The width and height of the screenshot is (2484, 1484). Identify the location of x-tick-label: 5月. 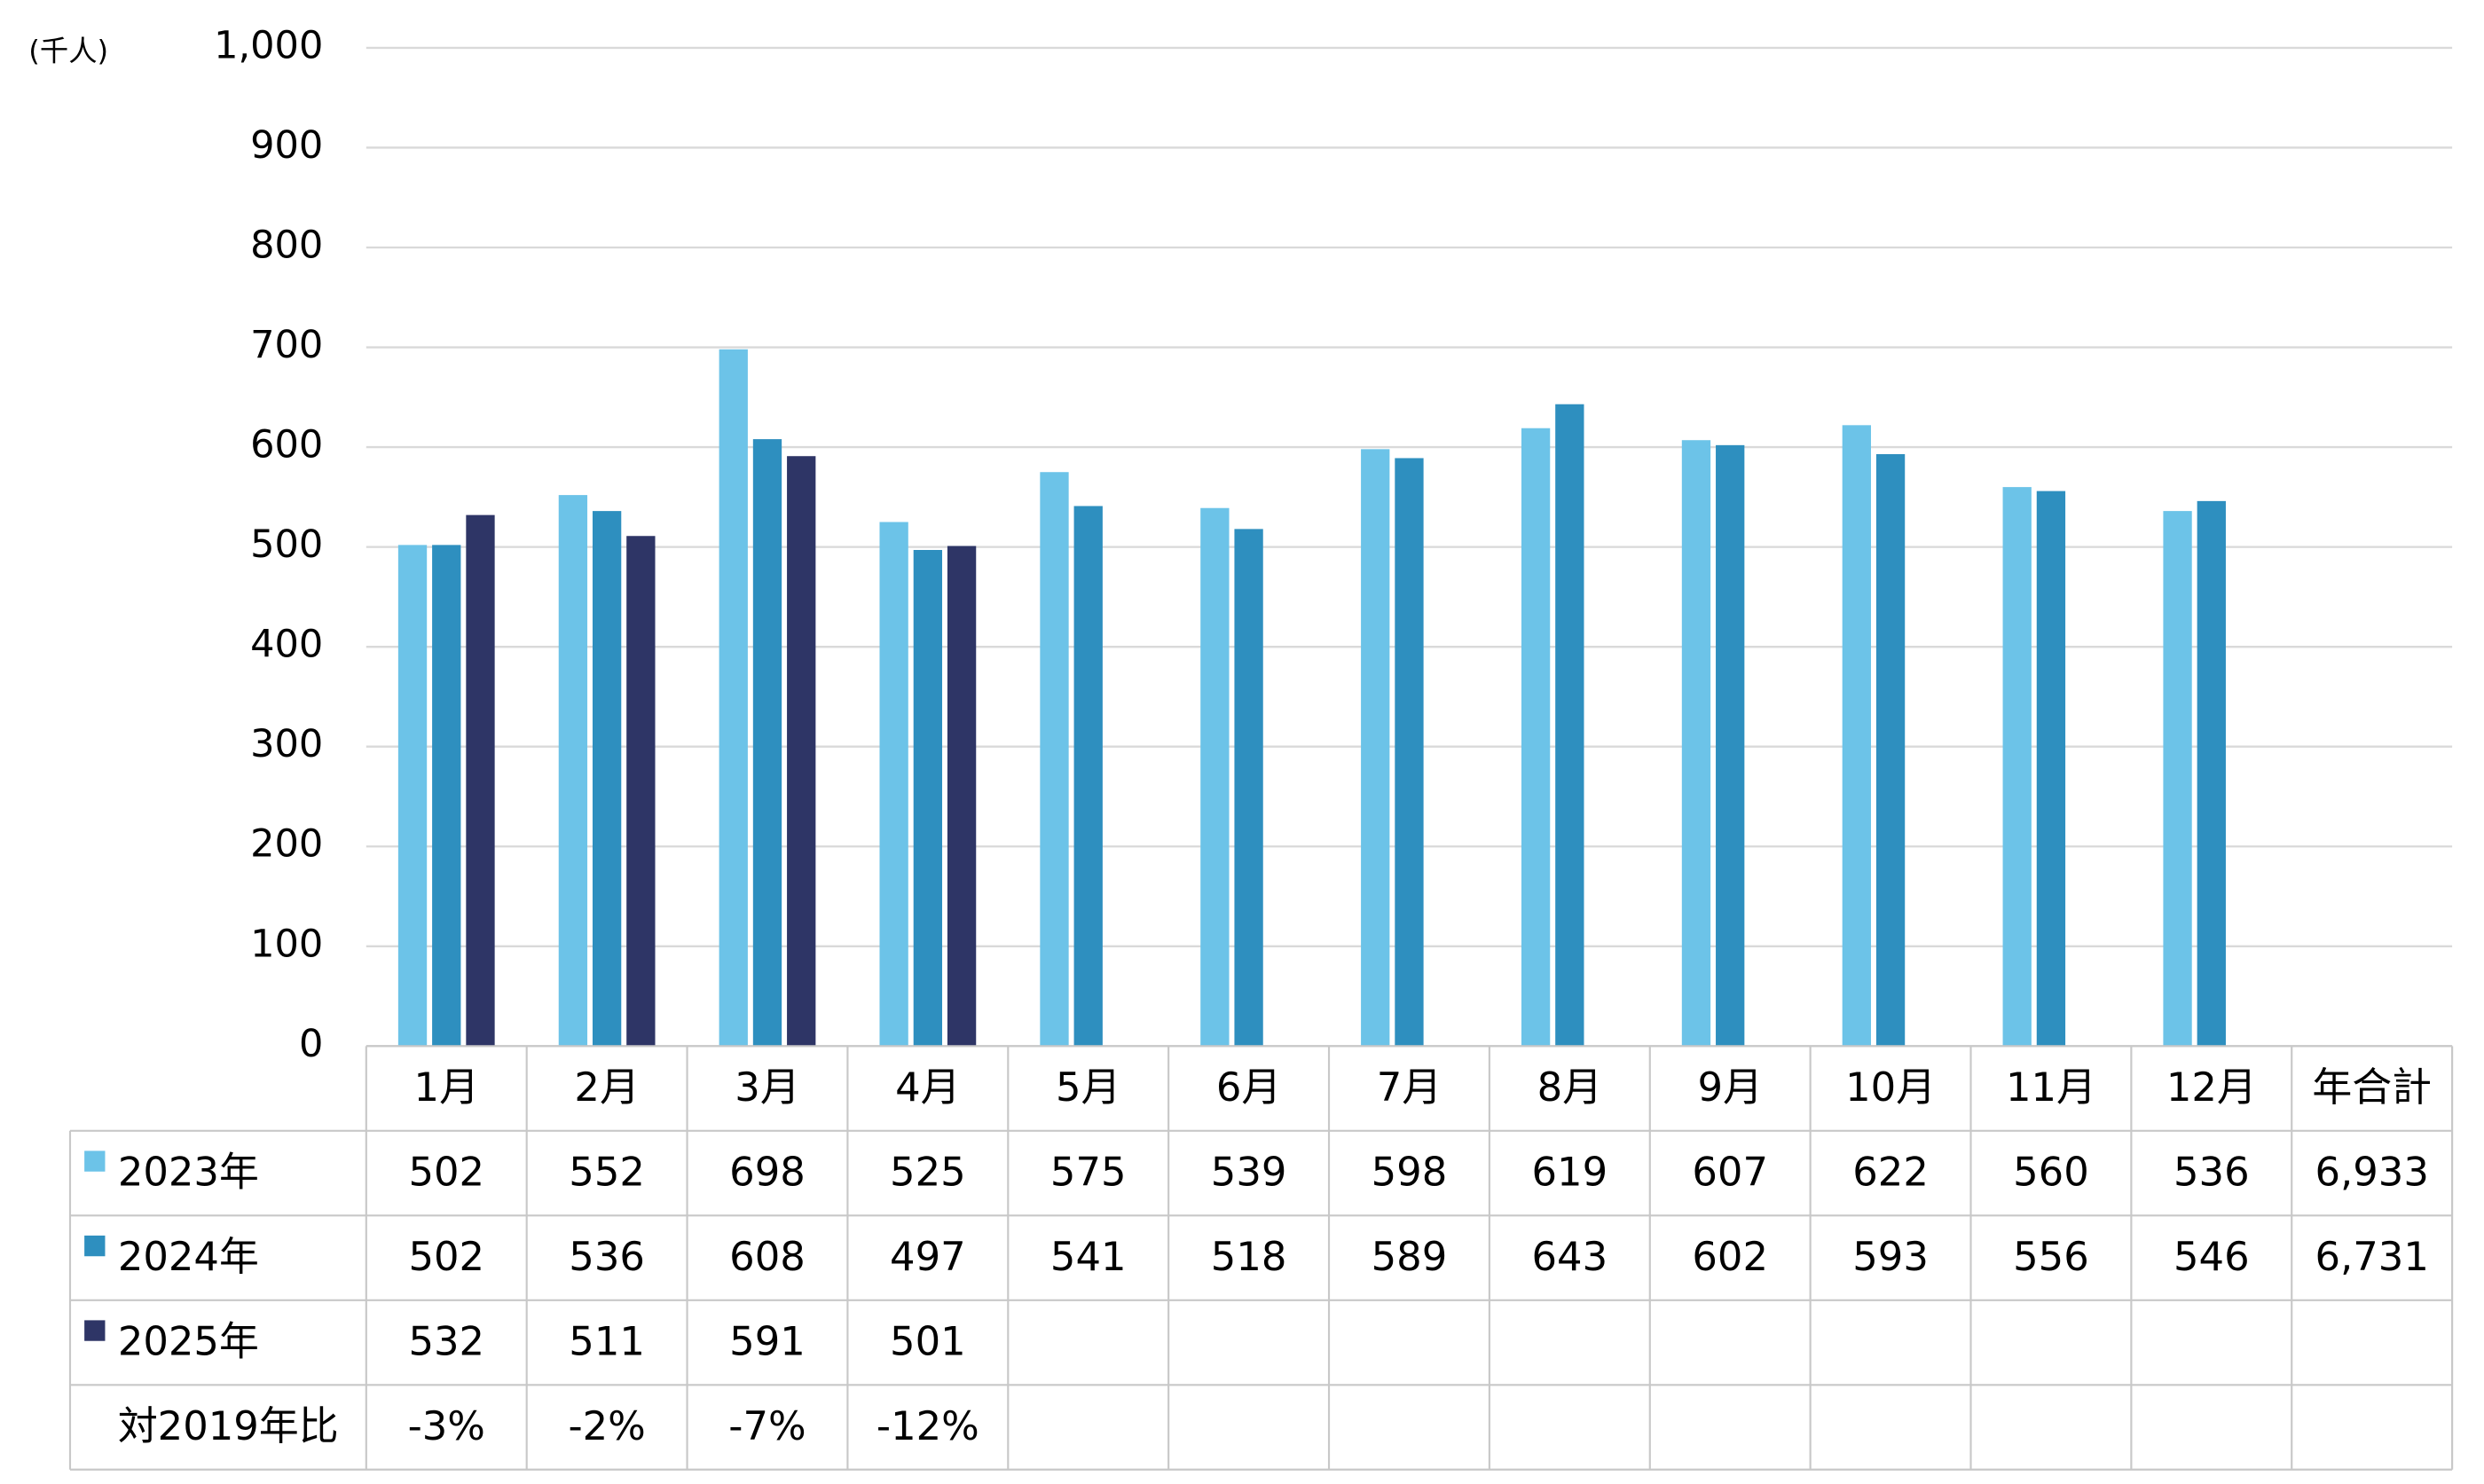
(1088, 1087).